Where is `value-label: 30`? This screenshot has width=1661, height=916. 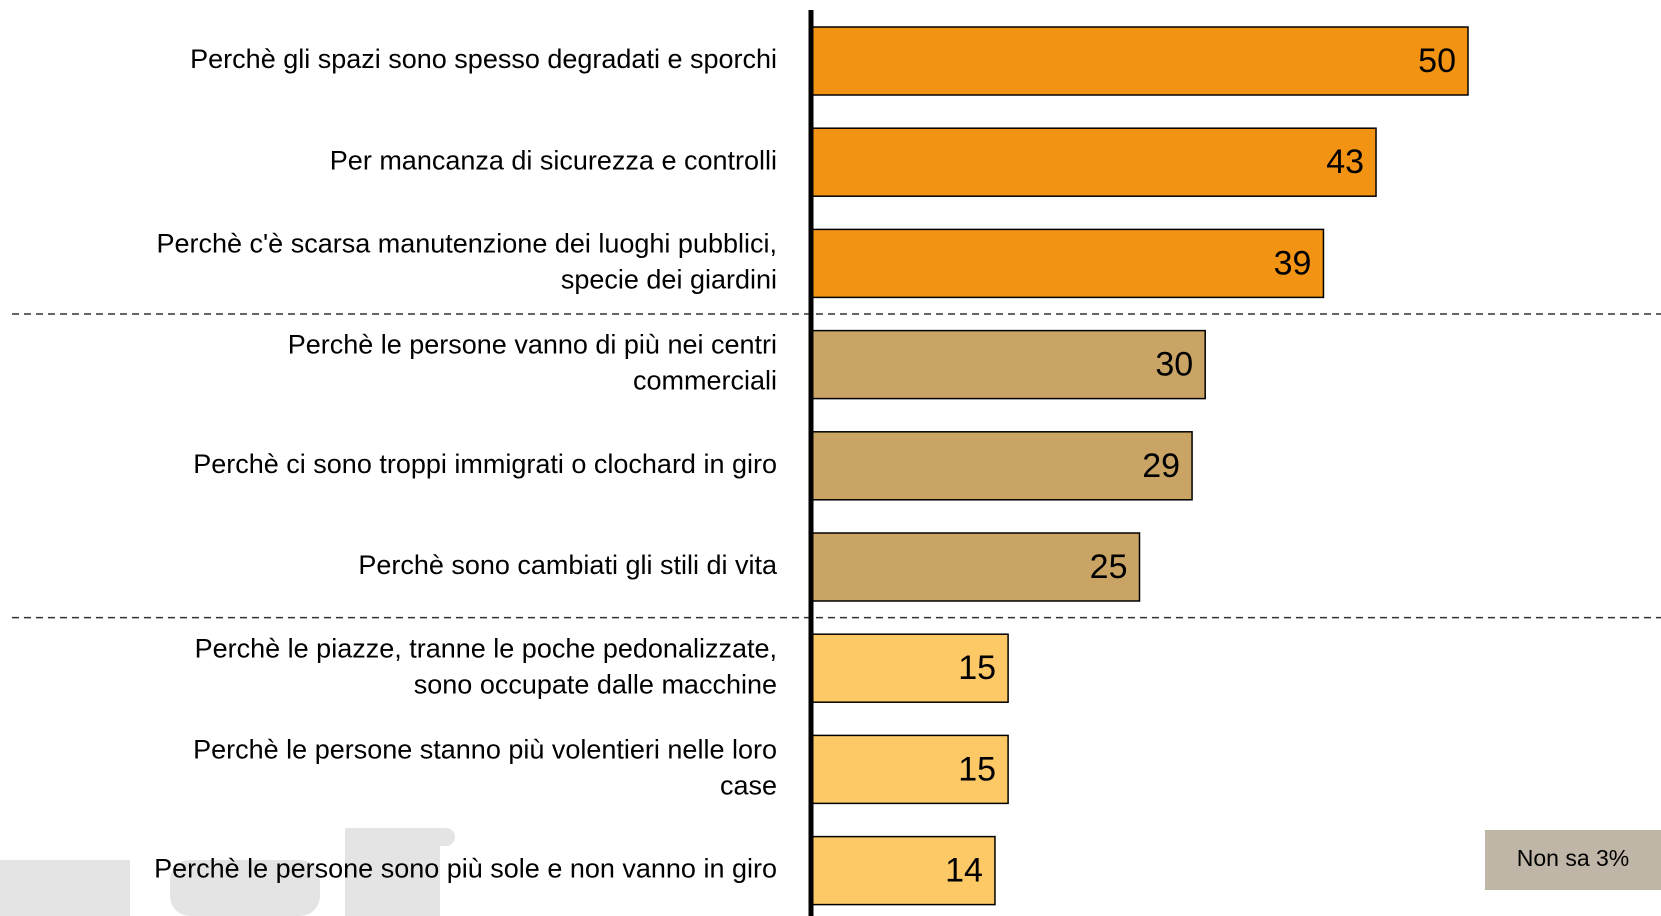 value-label: 30 is located at coordinates (1174, 365).